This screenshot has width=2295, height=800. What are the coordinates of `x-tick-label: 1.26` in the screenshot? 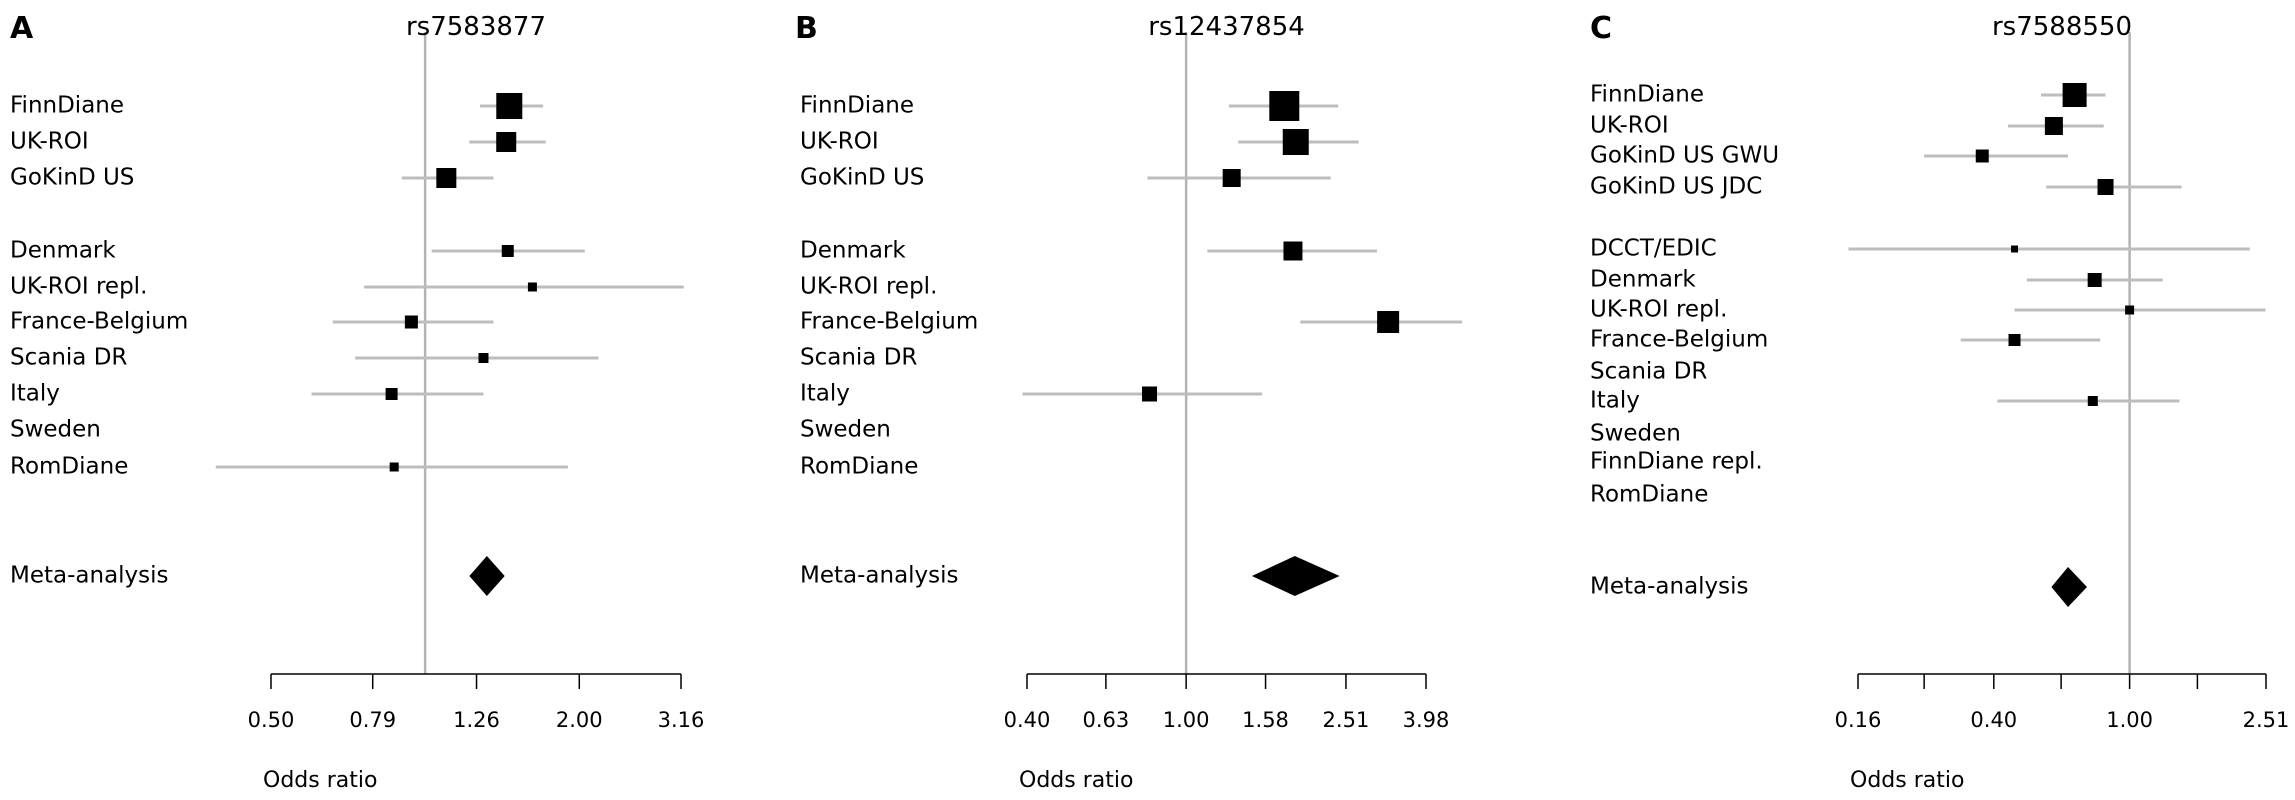 It's located at (476, 720).